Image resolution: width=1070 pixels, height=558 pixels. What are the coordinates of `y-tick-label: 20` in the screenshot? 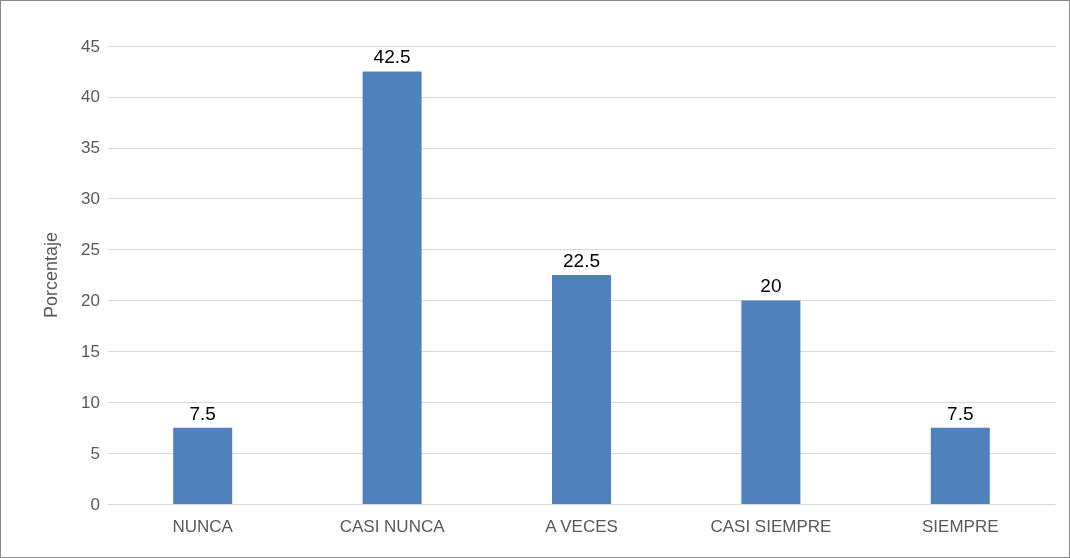 It's located at (90, 300).